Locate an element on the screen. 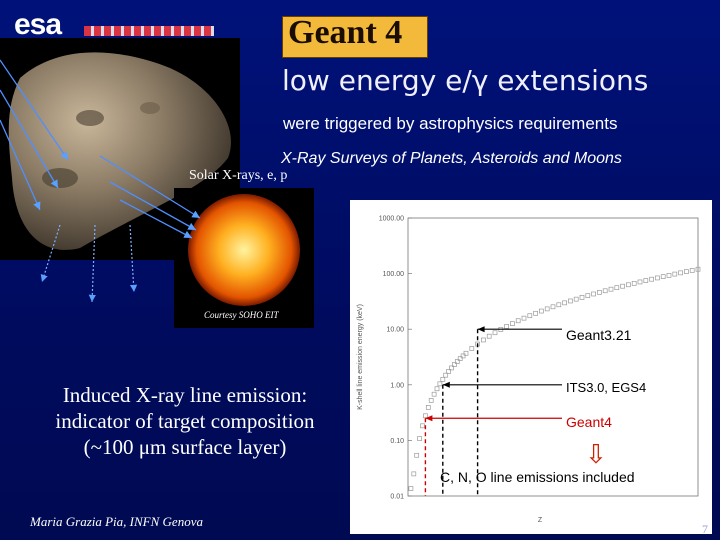  geant4-logo-box is located at coordinates (355, 37).